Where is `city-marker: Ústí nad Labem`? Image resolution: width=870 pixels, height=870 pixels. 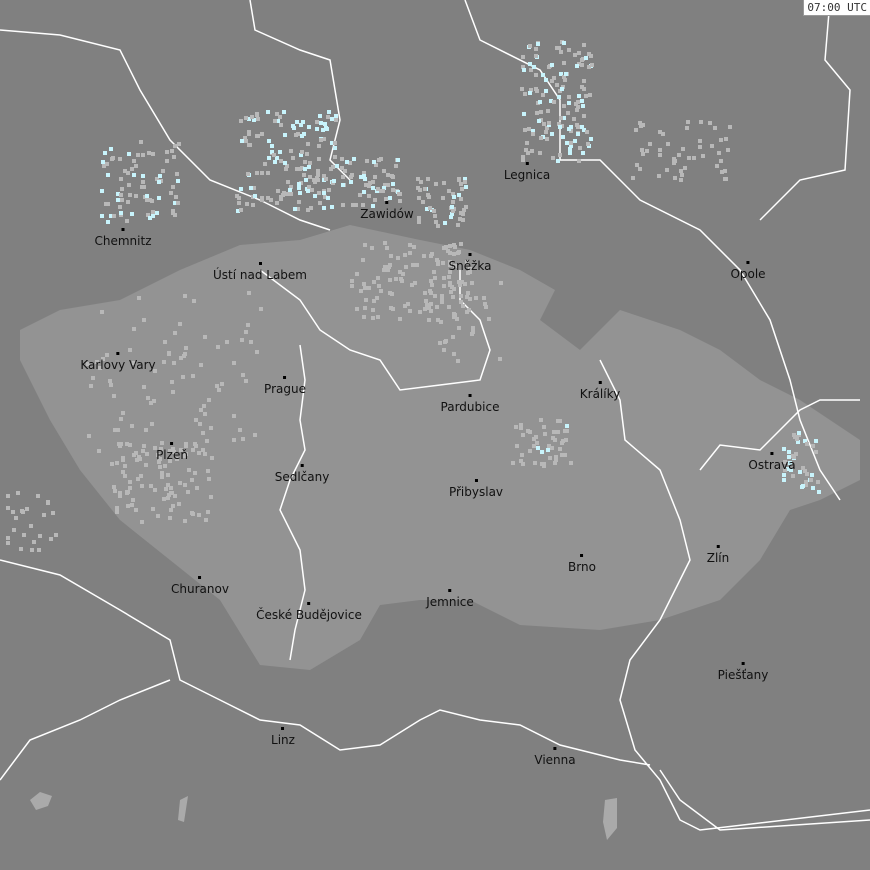 city-marker: Ústí nad Labem is located at coordinates (260, 272).